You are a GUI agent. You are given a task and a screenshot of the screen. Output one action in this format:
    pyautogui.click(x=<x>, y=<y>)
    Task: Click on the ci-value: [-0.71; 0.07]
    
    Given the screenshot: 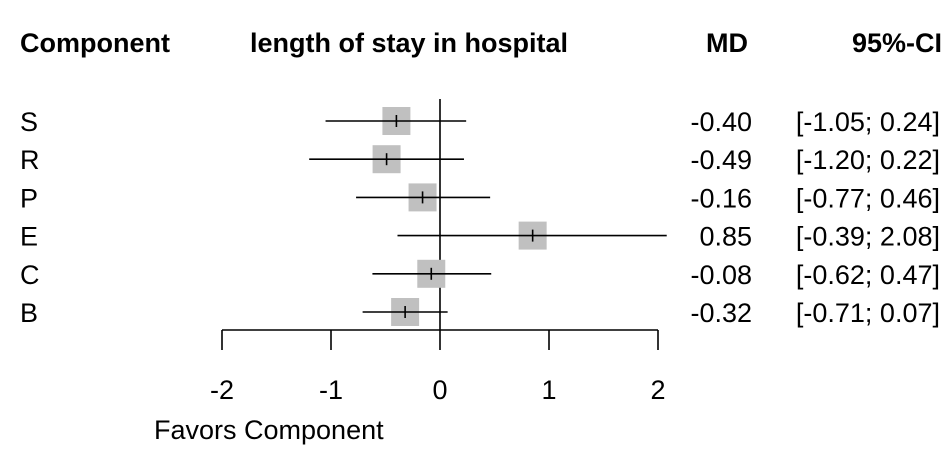 What is the action you would take?
    pyautogui.click(x=868, y=313)
    